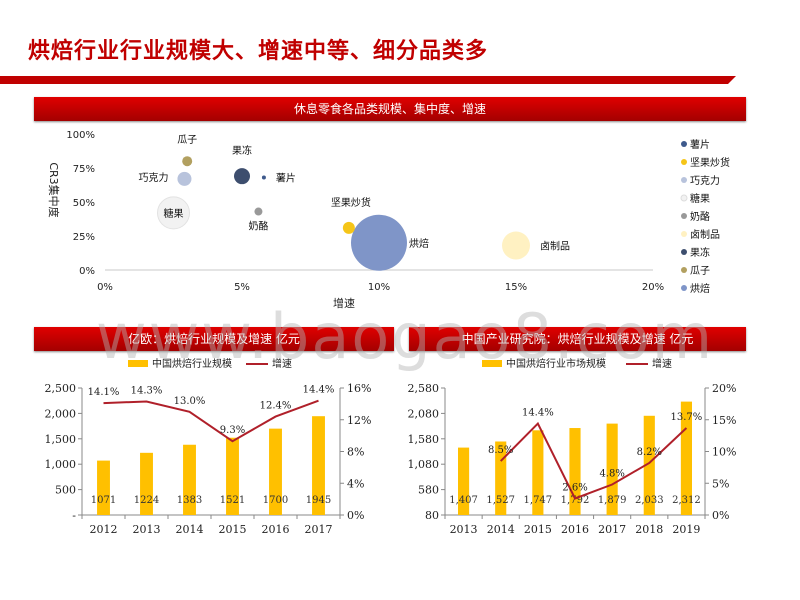 The width and height of the screenshot is (800, 600). What do you see at coordinates (724, 420) in the screenshot?
I see `combo-right-tick-label: 15%` at bounding box center [724, 420].